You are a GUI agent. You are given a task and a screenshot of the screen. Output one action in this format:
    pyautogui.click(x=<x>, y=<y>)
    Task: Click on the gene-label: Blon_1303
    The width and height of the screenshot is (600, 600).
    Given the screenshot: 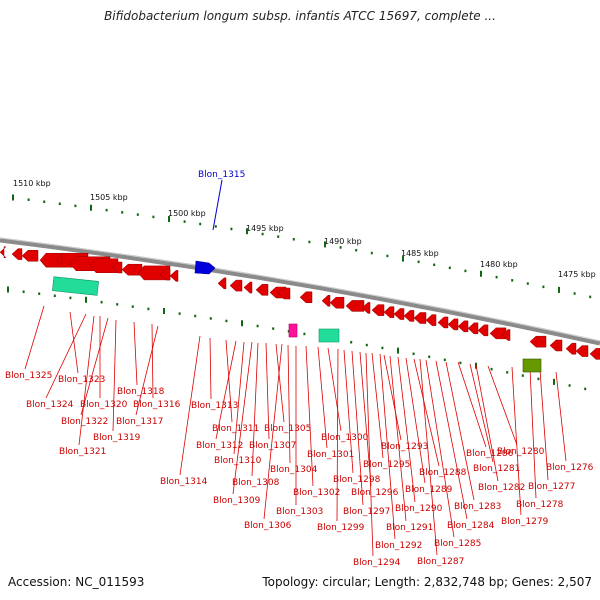 What is the action you would take?
    pyautogui.click(x=299, y=512)
    